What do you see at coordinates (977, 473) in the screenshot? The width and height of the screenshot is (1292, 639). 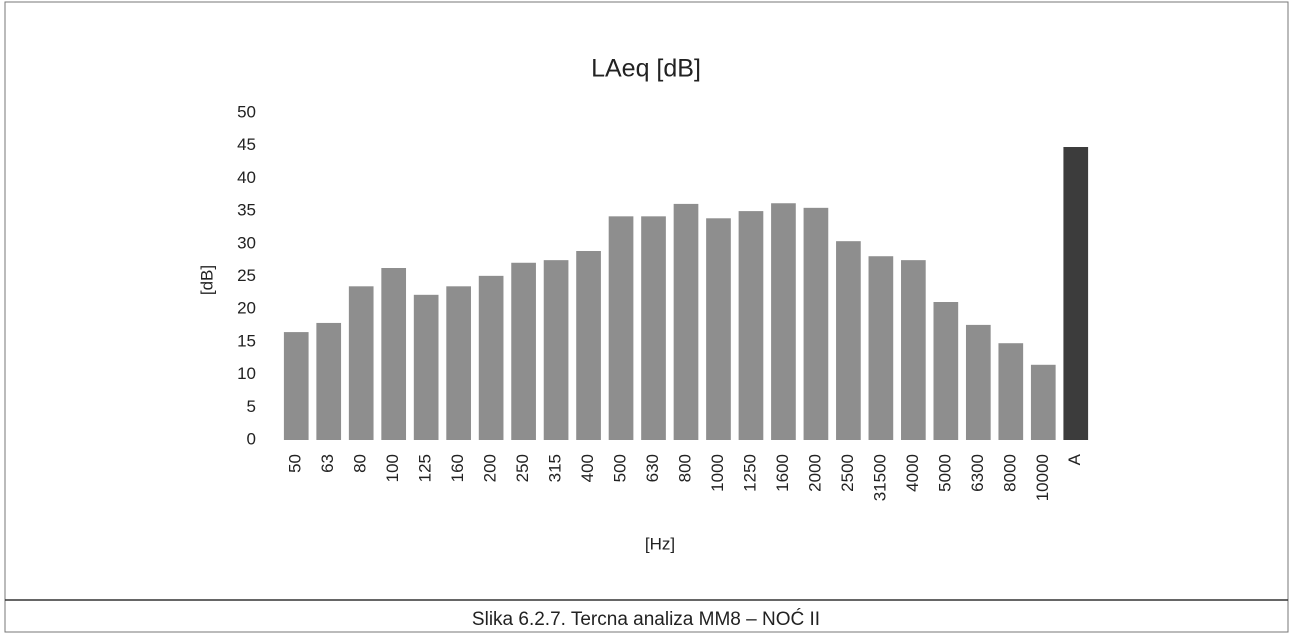 I see `x-tick-label: 6300` at bounding box center [977, 473].